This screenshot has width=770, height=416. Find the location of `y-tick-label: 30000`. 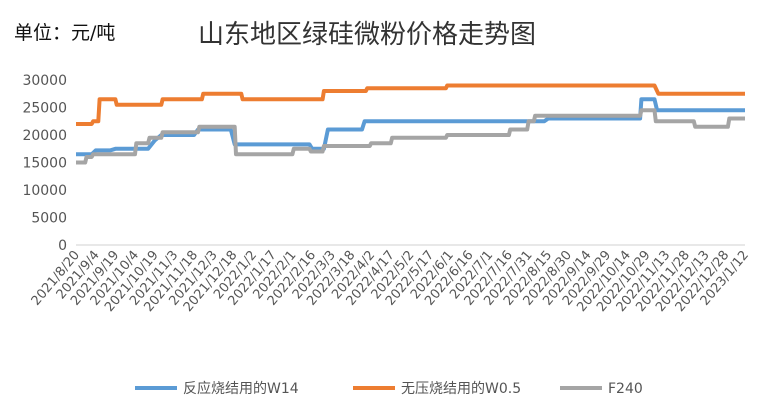

y-tick-label: 30000 is located at coordinates (44, 81).